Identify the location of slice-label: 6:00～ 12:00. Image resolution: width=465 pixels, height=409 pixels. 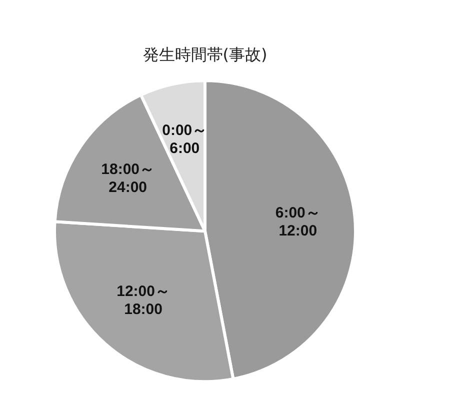
(297, 222).